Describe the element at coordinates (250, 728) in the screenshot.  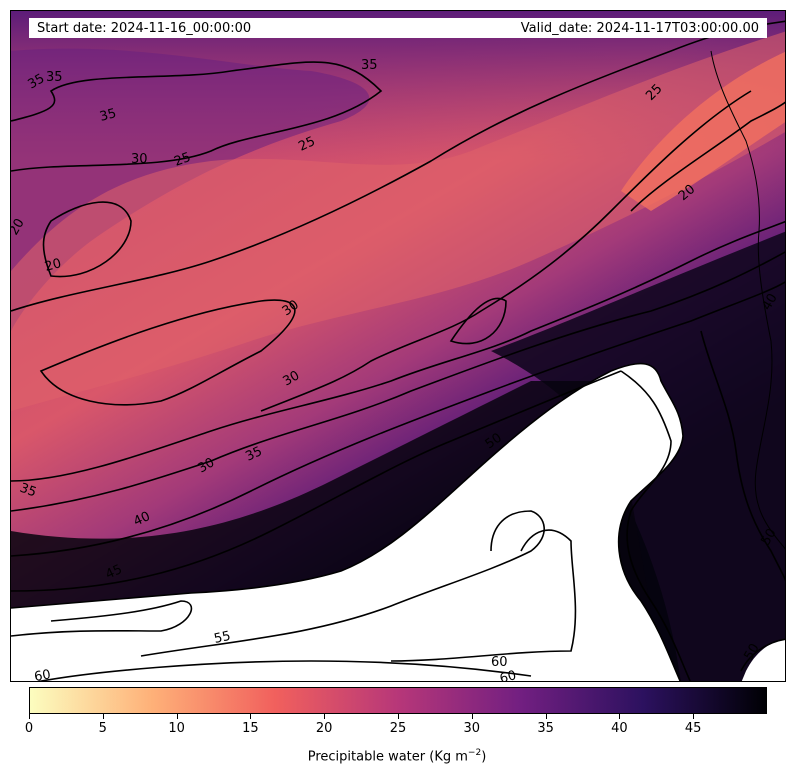
I see `colorbar-tick-label: 15` at that location.